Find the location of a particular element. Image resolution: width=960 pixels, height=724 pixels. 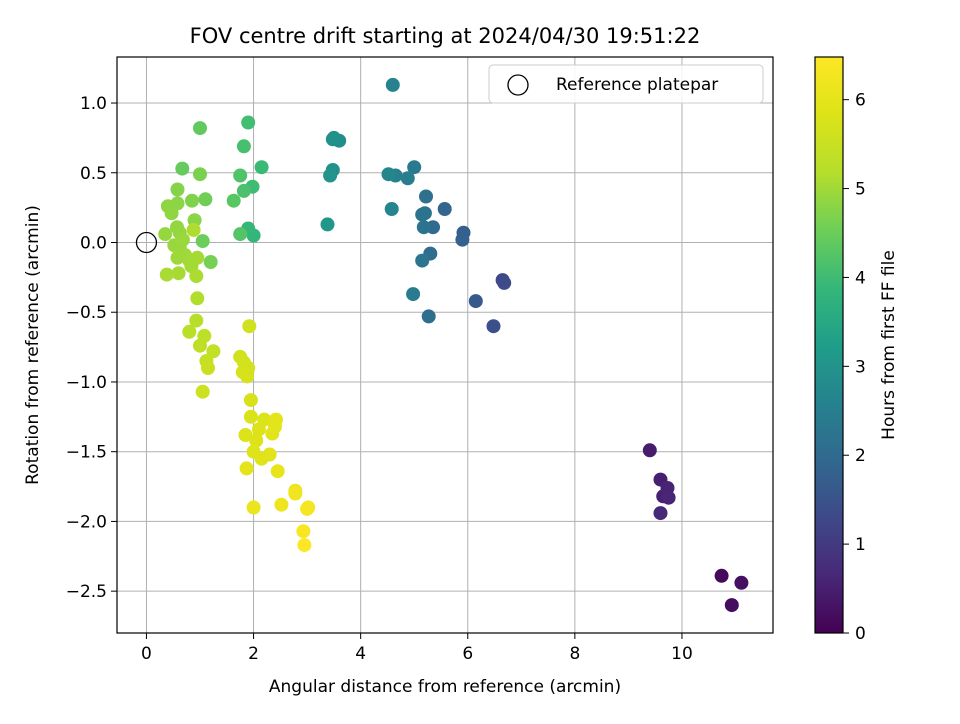

x-axis-label: Angular distance from reference (arcmin) is located at coordinates (445, 687).